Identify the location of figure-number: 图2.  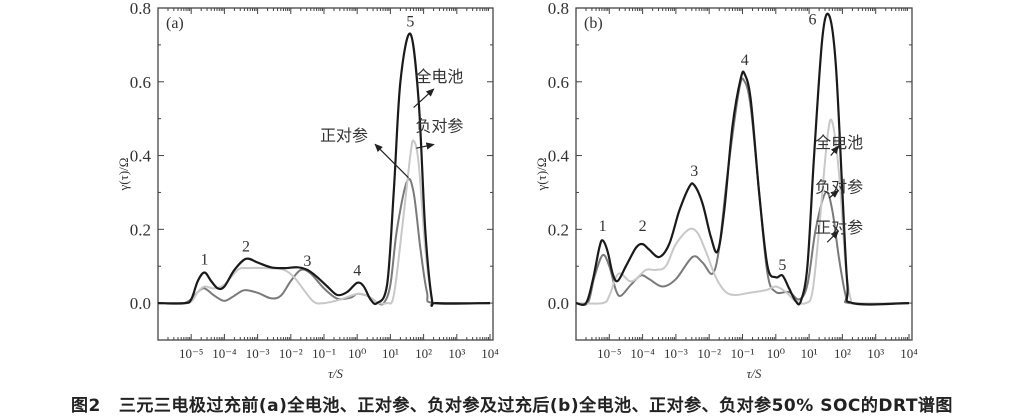
(86, 406).